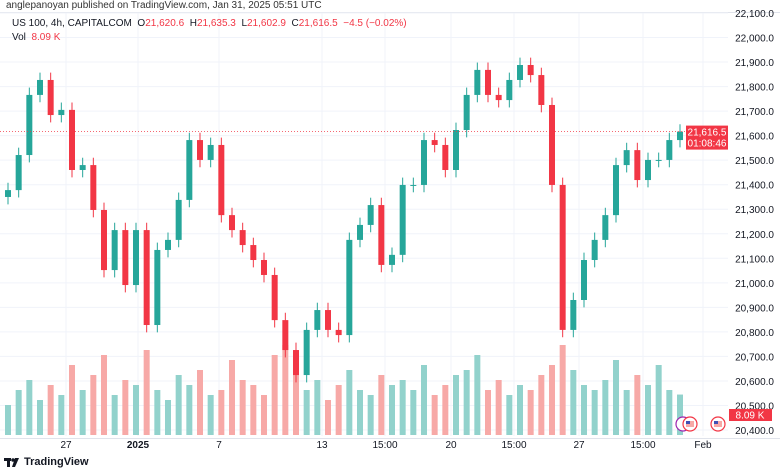  What do you see at coordinates (707, 137) in the screenshot?
I see `last-price-badge` at bounding box center [707, 137].